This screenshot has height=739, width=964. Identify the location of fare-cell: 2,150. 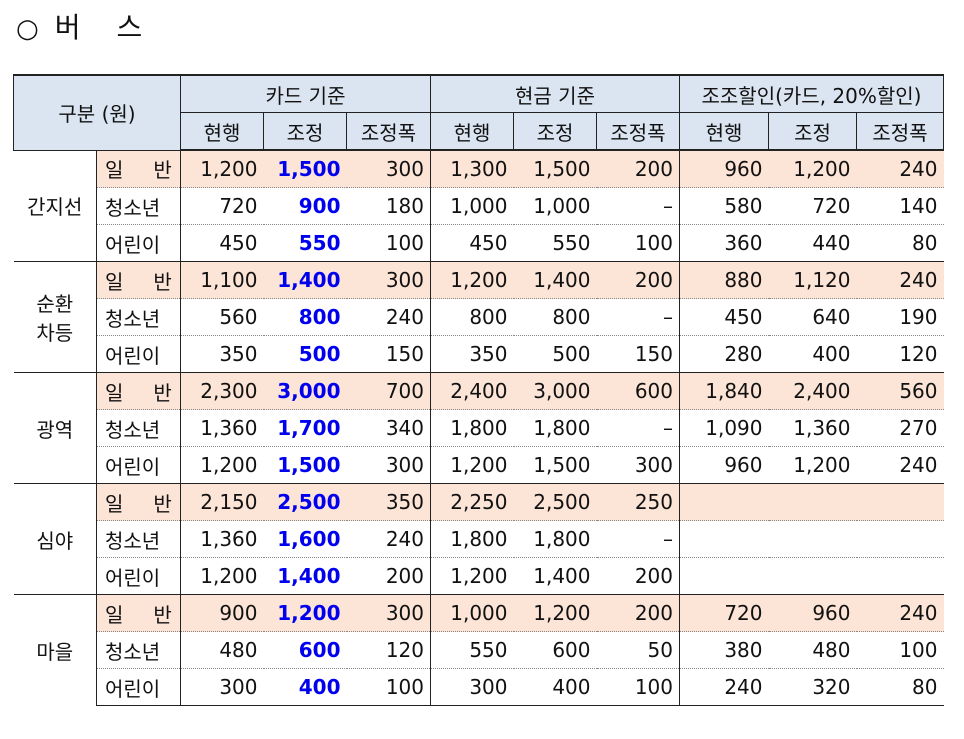
(222, 502).